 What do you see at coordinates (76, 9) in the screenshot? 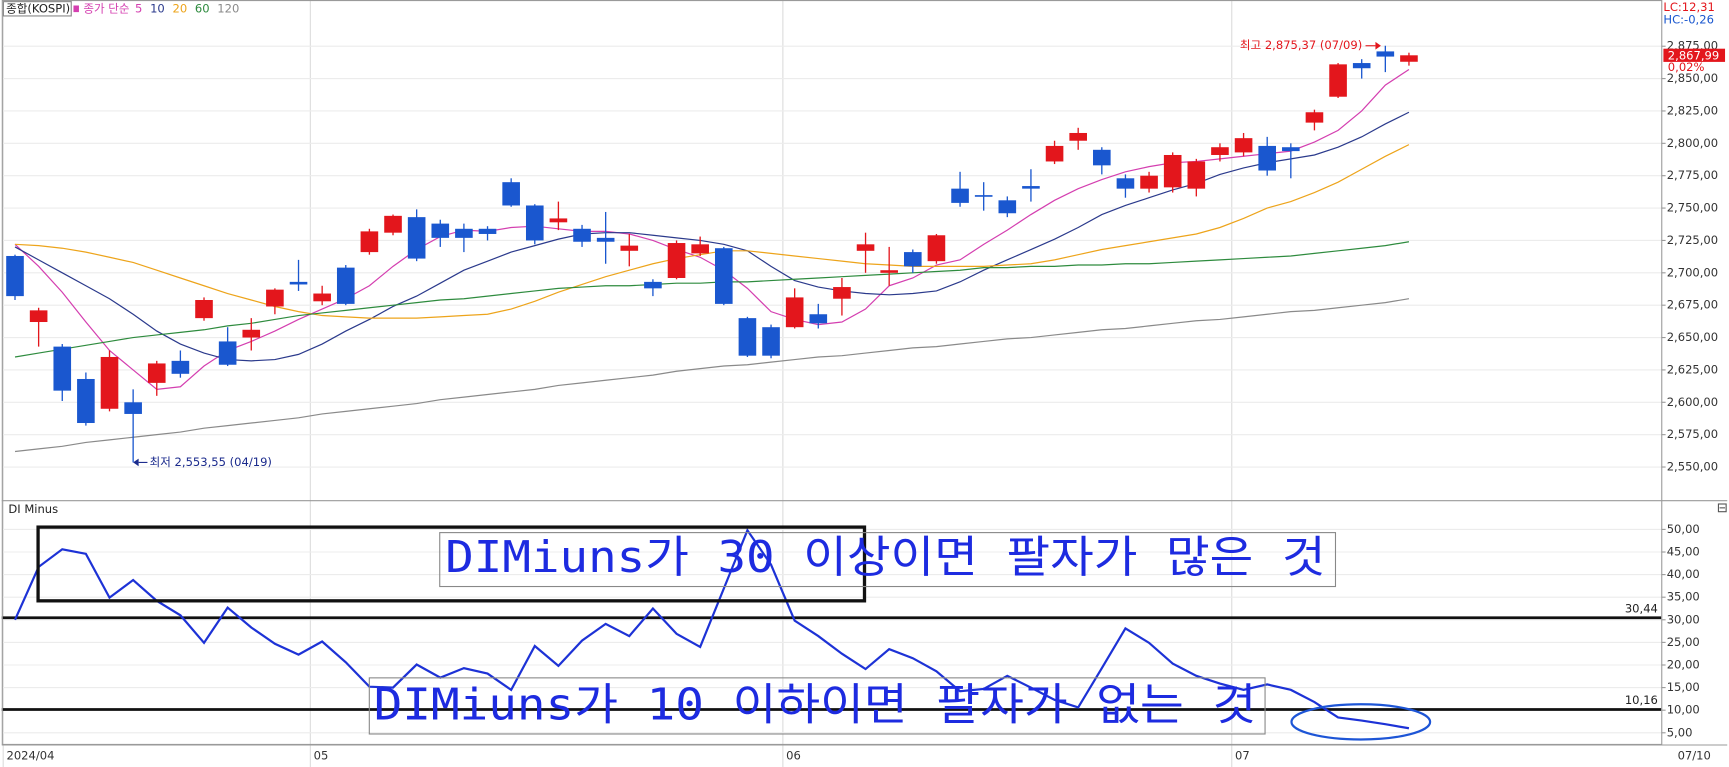
I see `legend-icon` at bounding box center [76, 9].